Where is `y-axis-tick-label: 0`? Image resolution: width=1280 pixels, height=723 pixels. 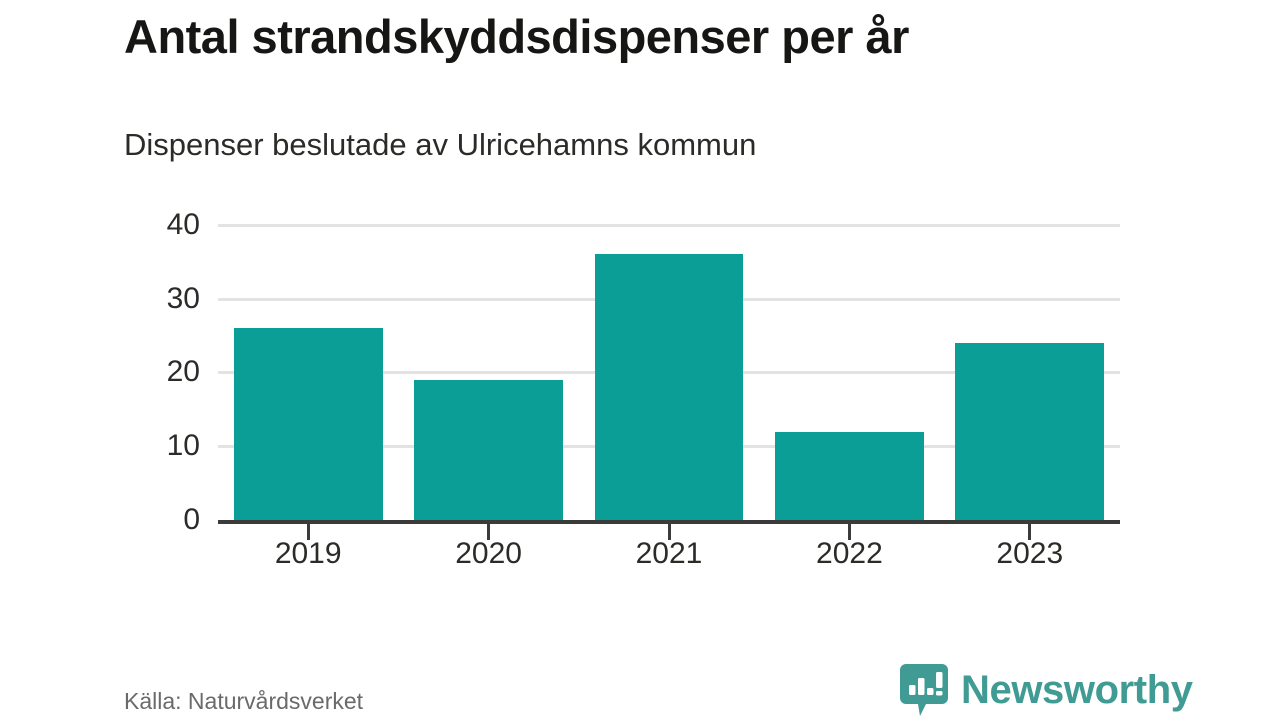
y-axis-tick-label: 0 is located at coordinates (191, 519).